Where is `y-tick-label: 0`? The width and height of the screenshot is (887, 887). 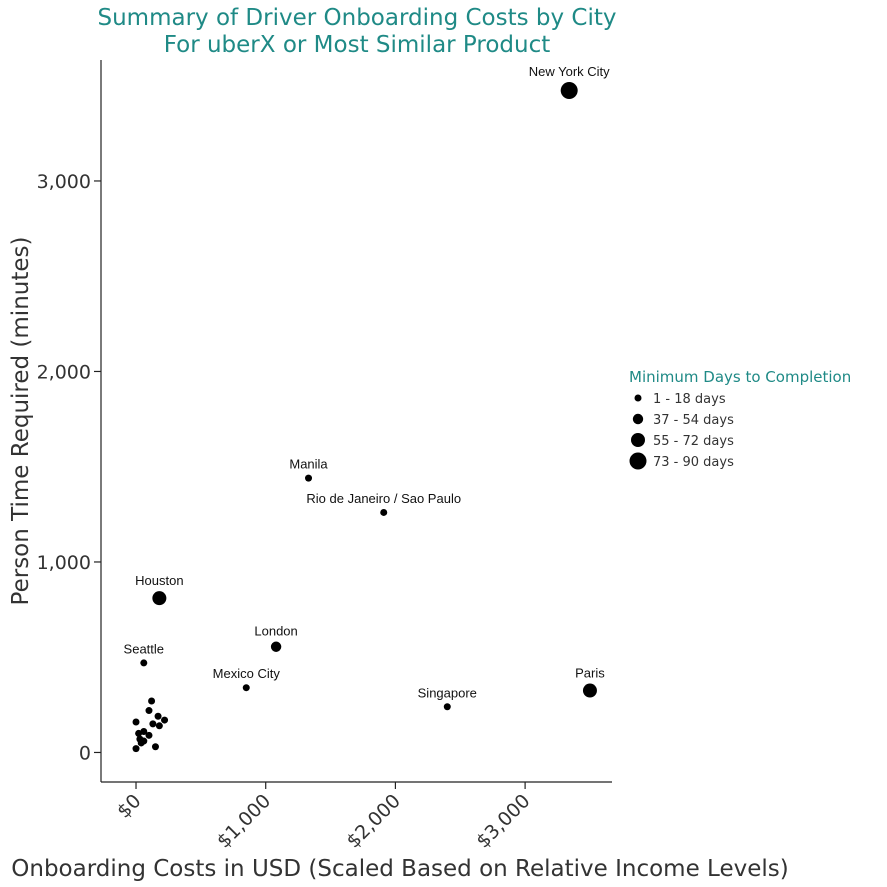 y-tick-label: 0 is located at coordinates (85, 753).